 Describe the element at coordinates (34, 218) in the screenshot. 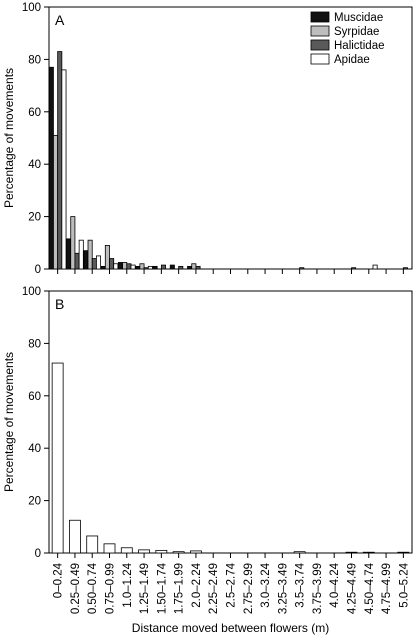

I see `panel-a-ytick-label: 20` at that location.